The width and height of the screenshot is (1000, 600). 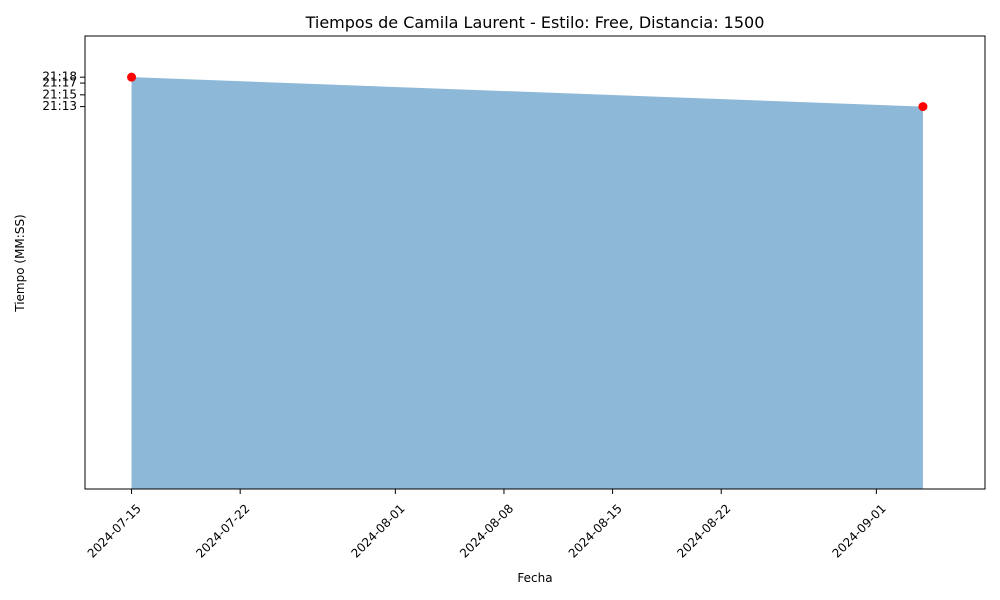 I want to click on x-tick-label: 2024-08-15, so click(x=595, y=530).